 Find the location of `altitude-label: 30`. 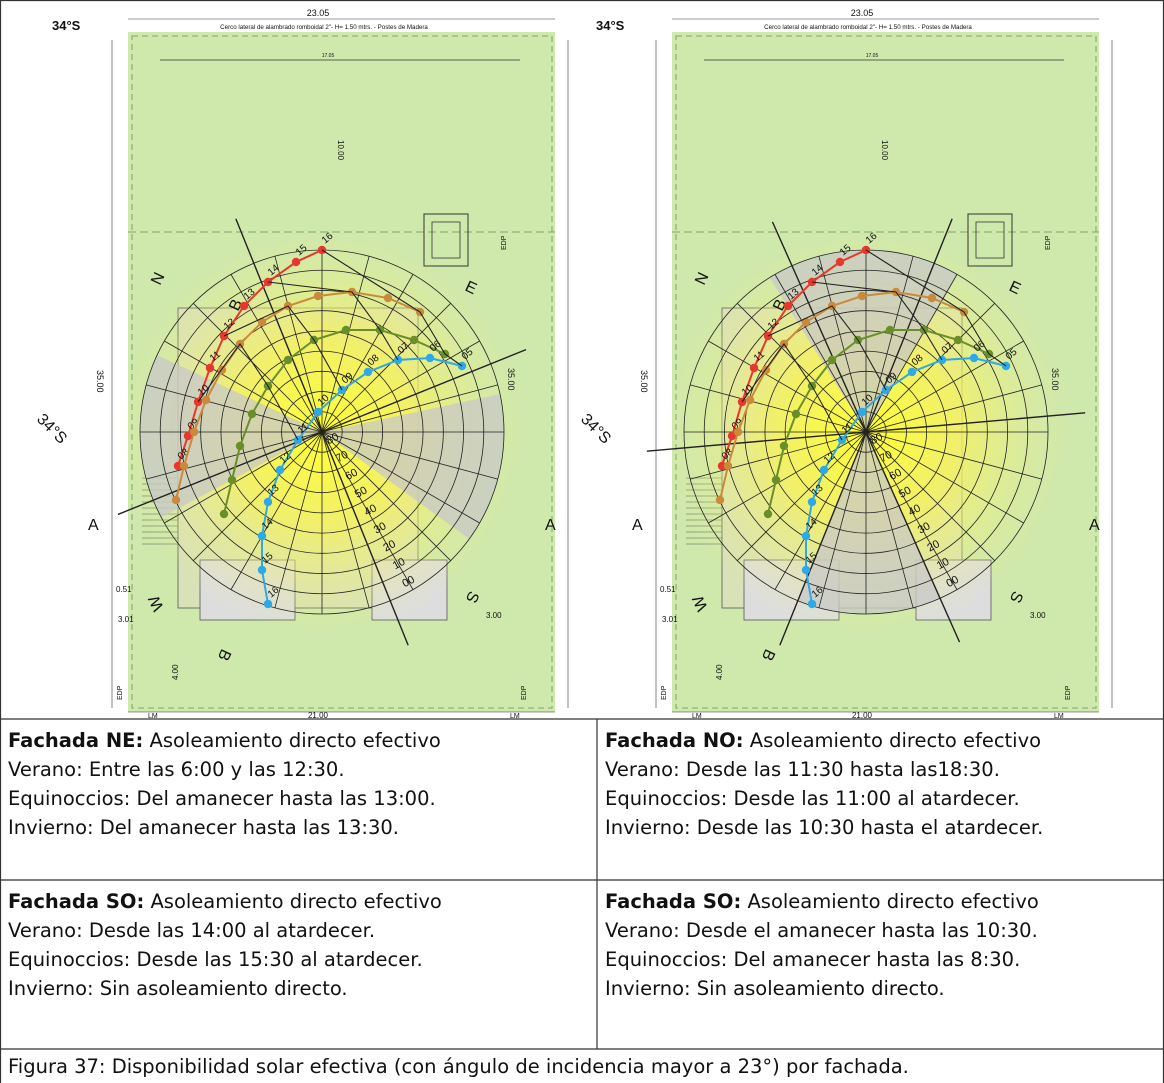

altitude-label: 30 is located at coordinates (380, 528).